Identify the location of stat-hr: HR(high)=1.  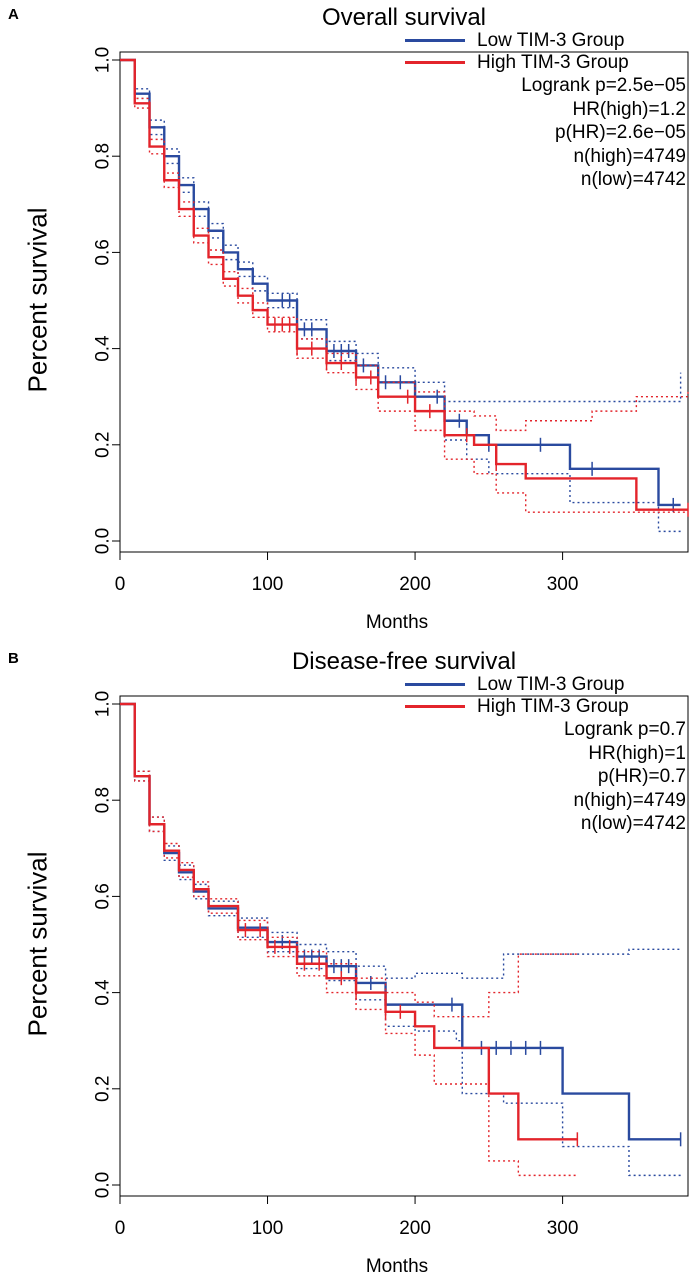
(637, 753).